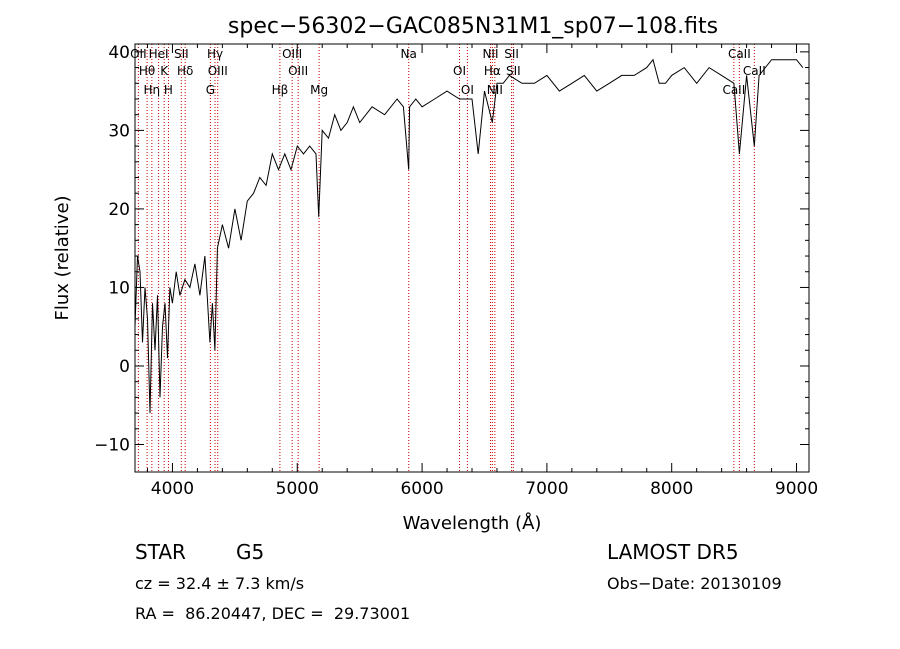 The image size is (900, 649). Describe the element at coordinates (673, 552) in the screenshot. I see `survey-name: LAMOST DR5` at that location.